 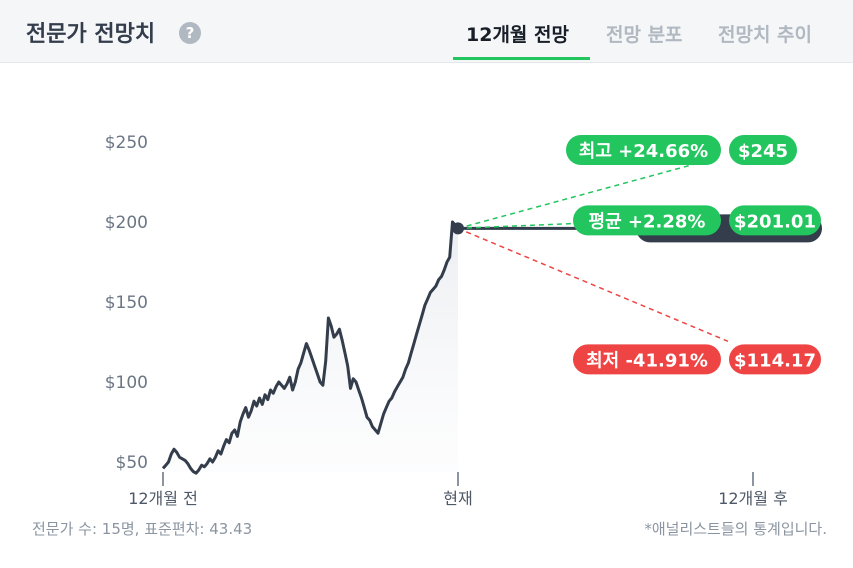 I want to click on high-target-value: $245, so click(x=763, y=151).